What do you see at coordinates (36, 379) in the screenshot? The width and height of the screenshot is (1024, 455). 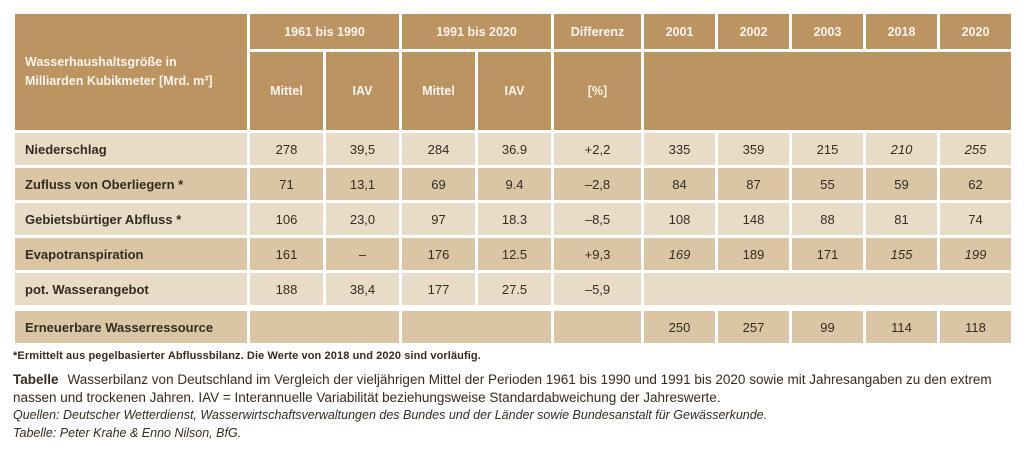 I see `caption-label: Tabelle` at bounding box center [36, 379].